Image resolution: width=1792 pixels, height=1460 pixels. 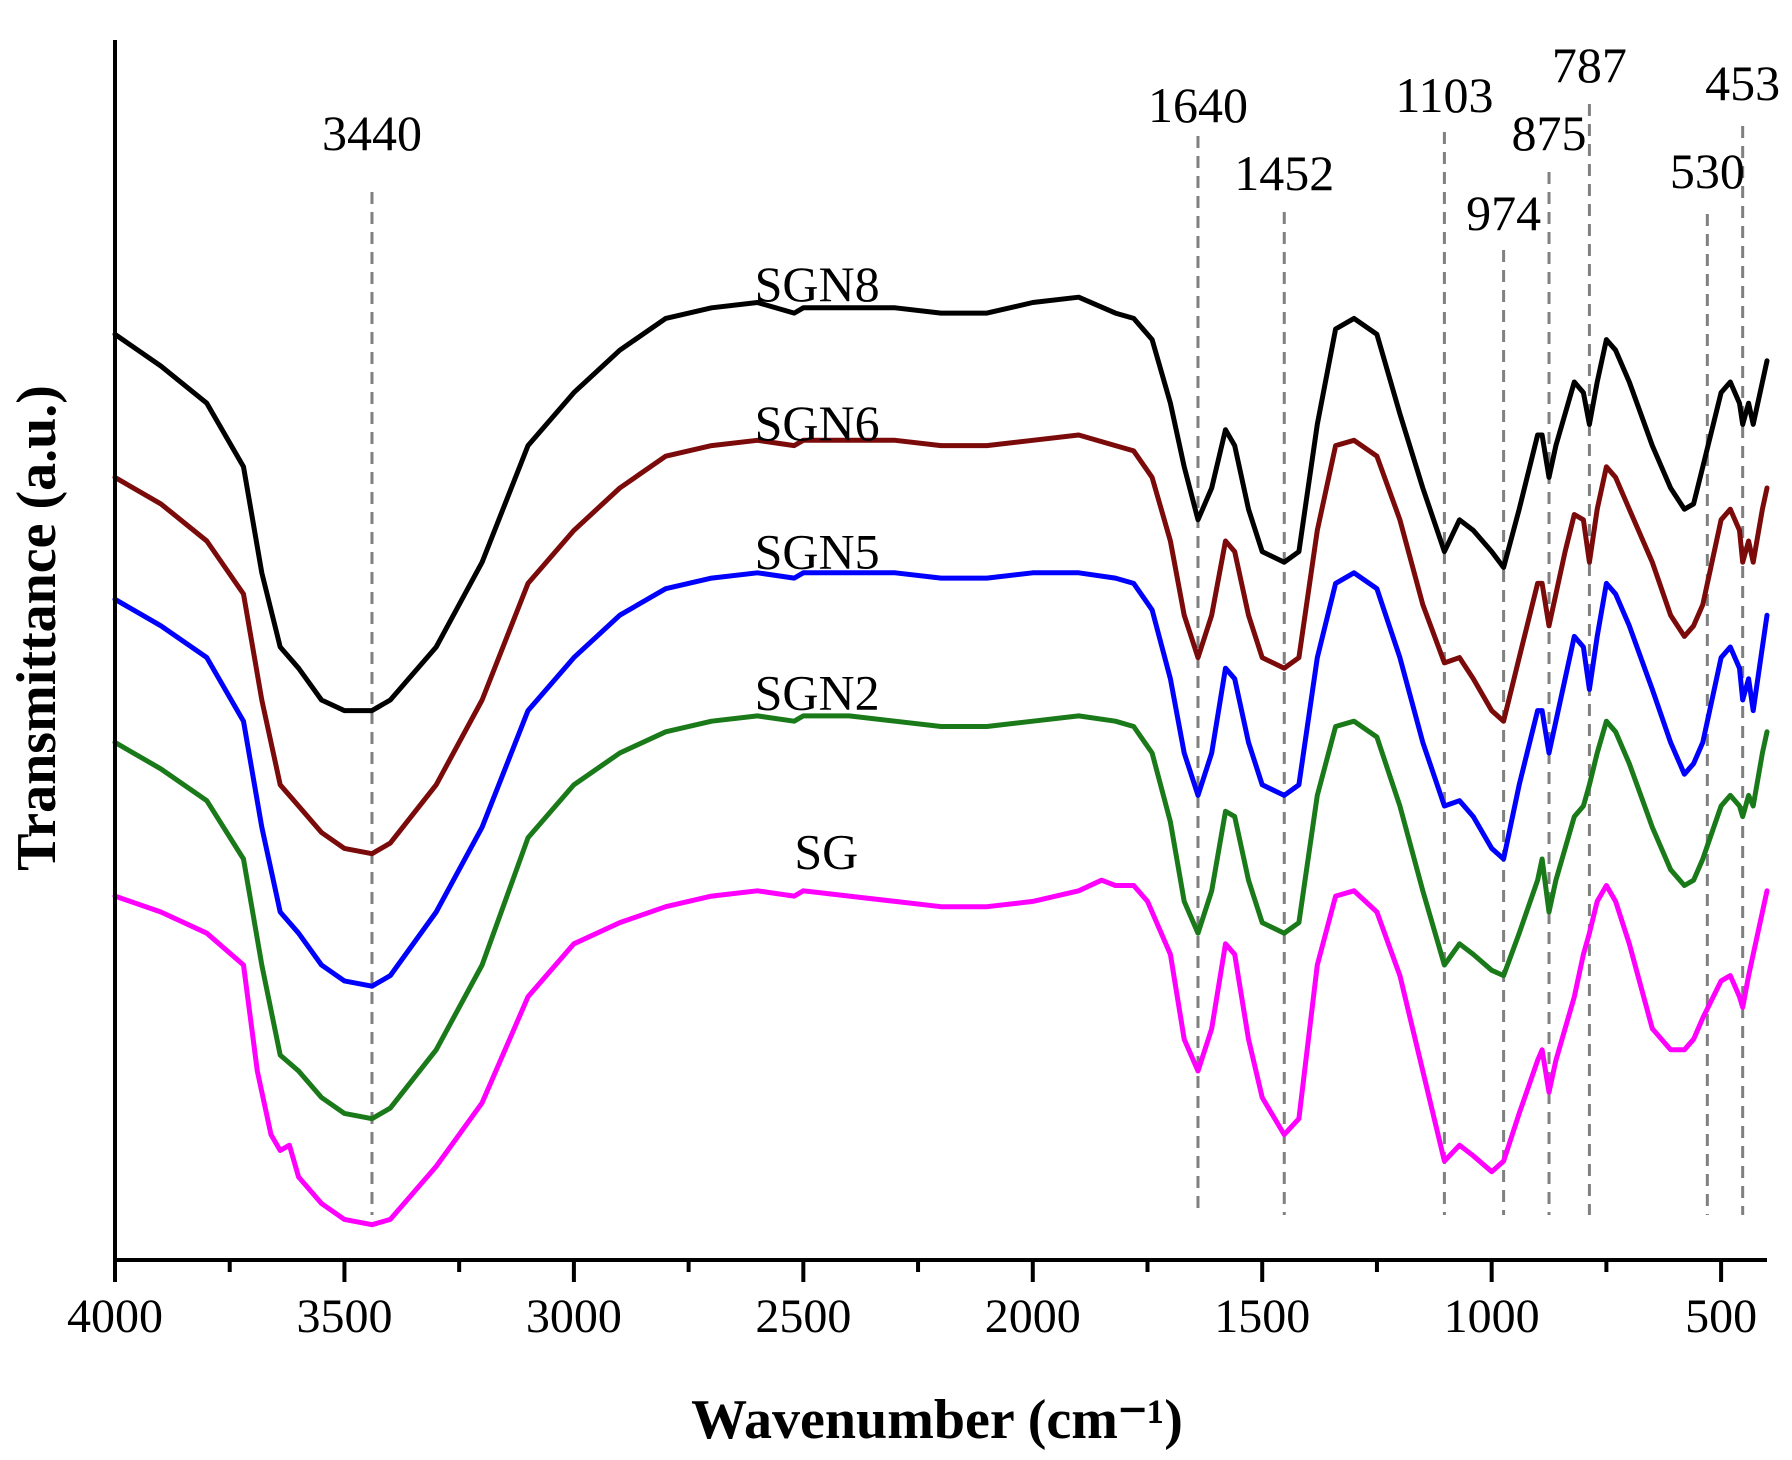 What do you see at coordinates (1589, 65) in the screenshot?
I see `annotation-label-787: 787` at bounding box center [1589, 65].